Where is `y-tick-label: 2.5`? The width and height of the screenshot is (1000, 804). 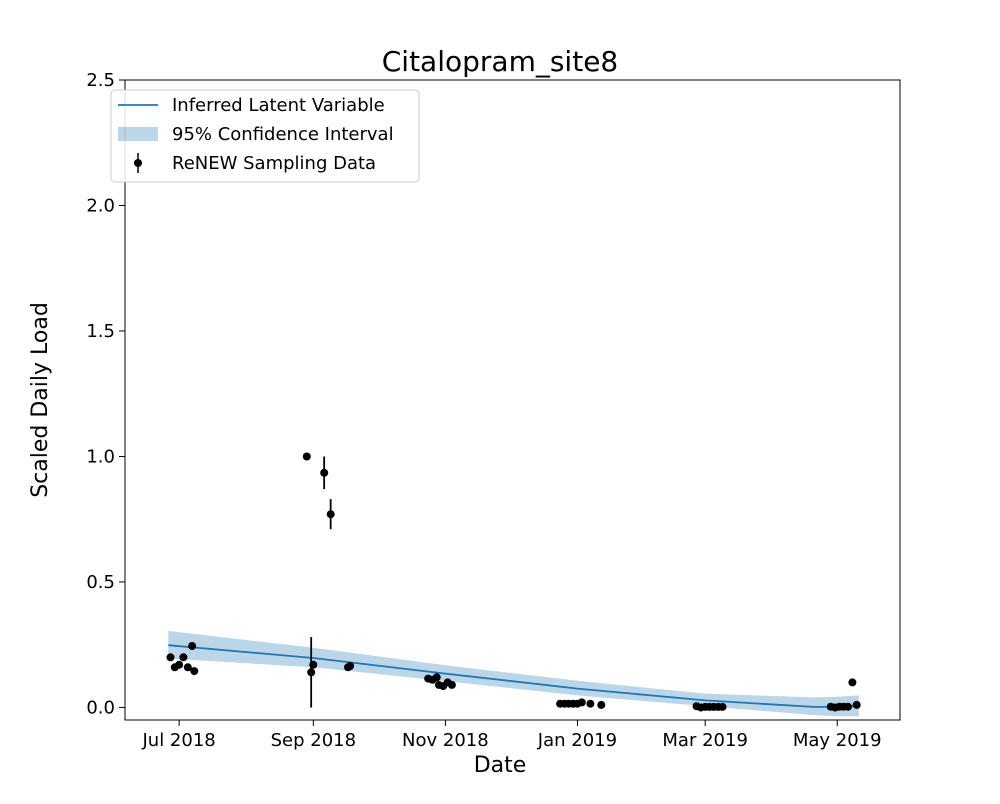
y-tick-label: 2.5 is located at coordinates (100, 80).